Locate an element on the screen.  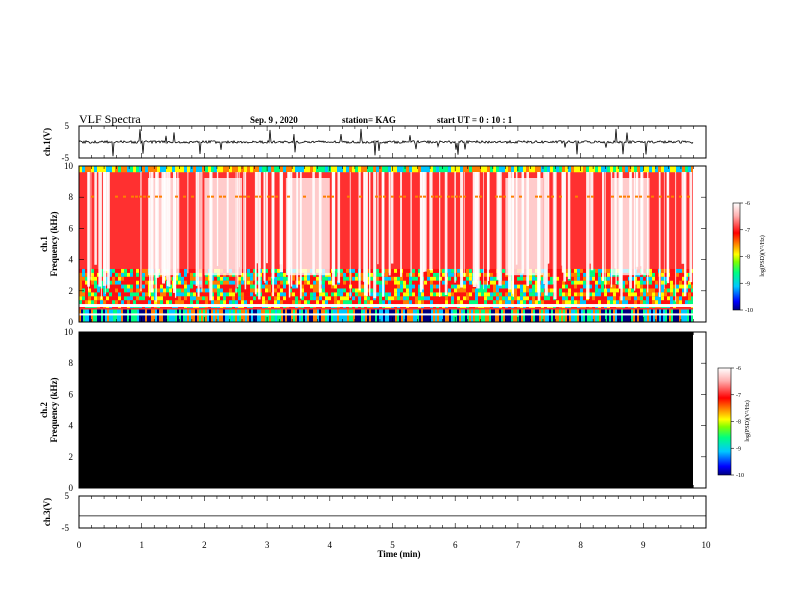
ch3-waveform-panel: 5 -5 ch.3(V) is located at coordinates (374, 512).